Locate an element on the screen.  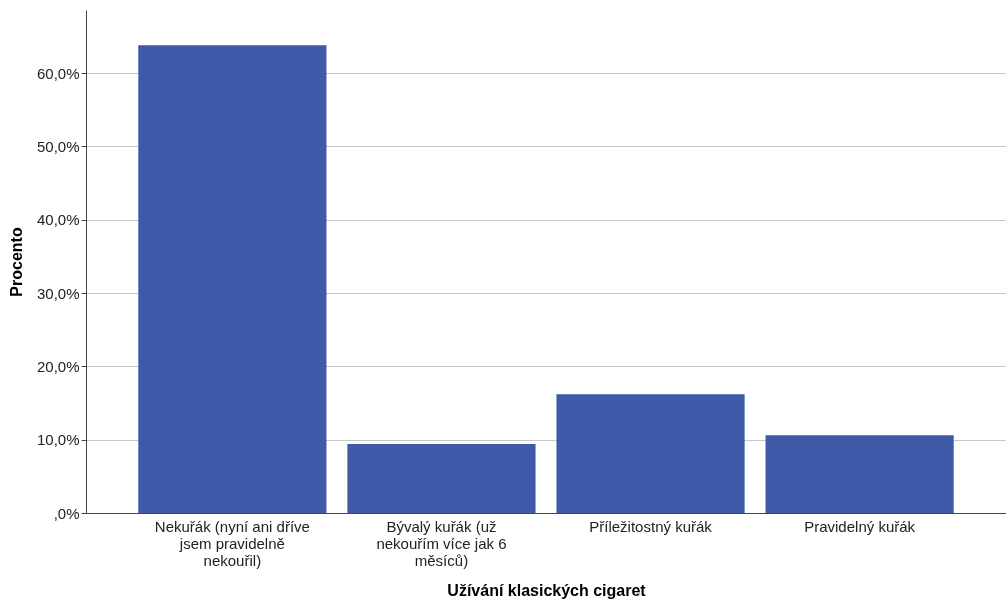
y-tick-label: 50,0% is located at coordinates (58, 146).